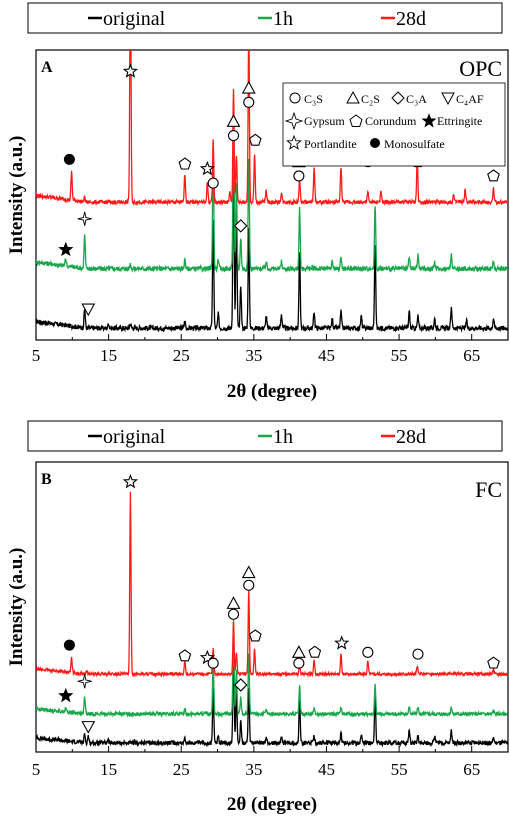  I want to click on legend-label-original-b: original, so click(134, 437).